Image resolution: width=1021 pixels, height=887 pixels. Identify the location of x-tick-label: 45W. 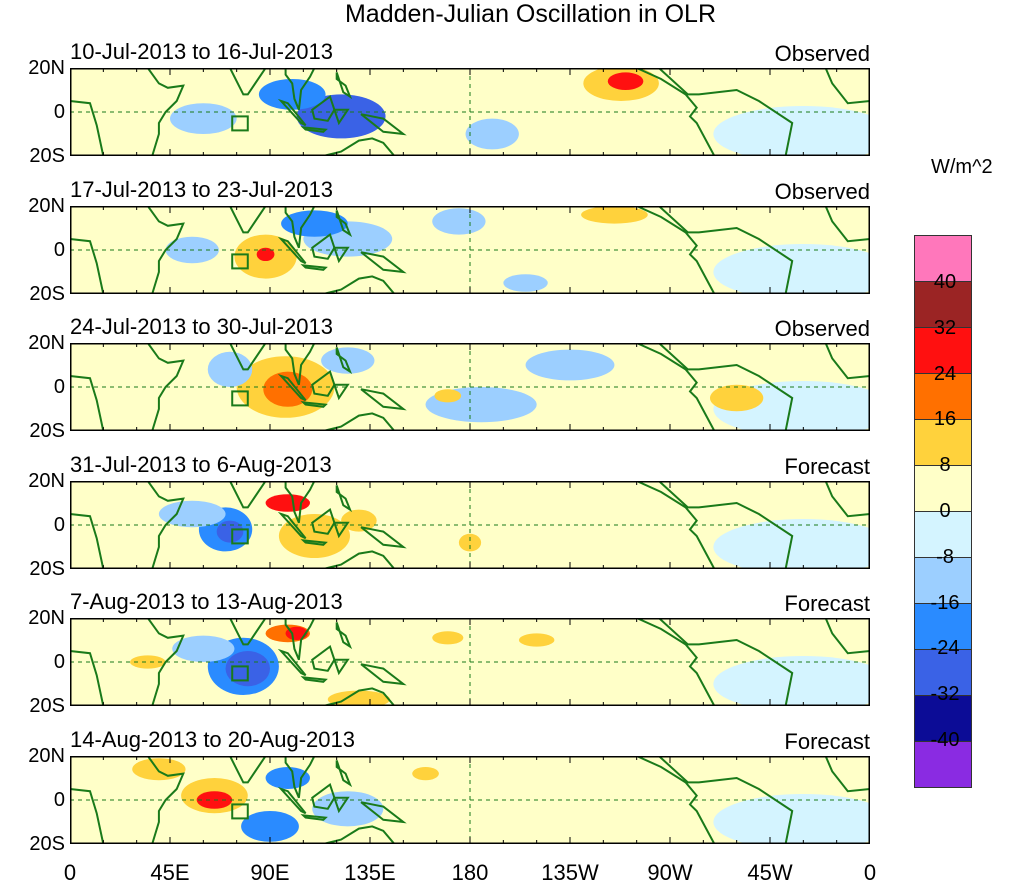
(770, 872).